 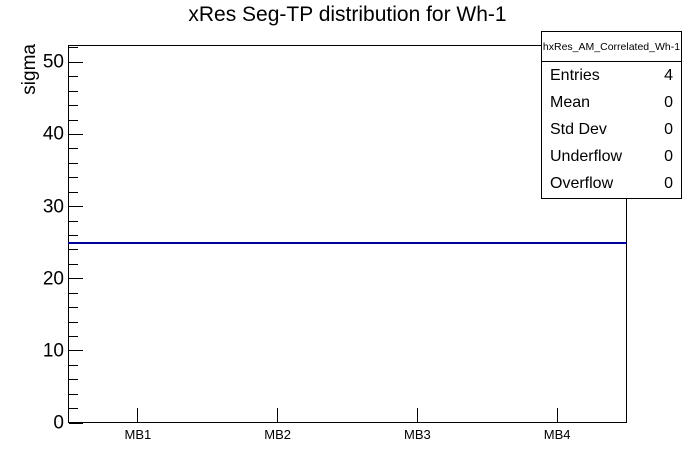 I want to click on stats-box-title: hxRes_AM_Correlated_Wh-1, so click(x=611, y=47).